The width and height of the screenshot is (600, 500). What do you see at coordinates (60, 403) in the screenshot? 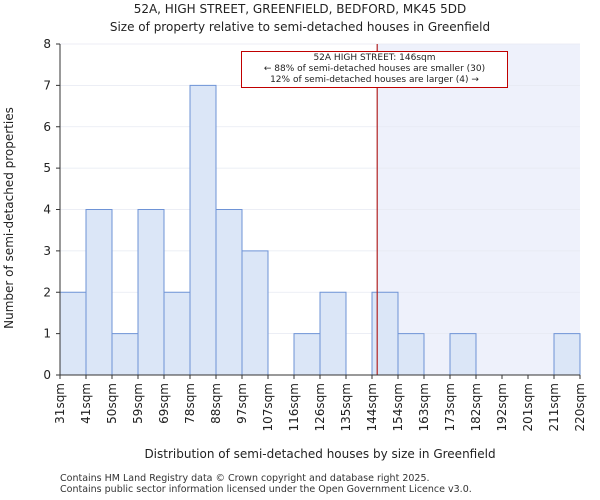
I see `x-tick-label: 31sqm` at bounding box center [60, 403].